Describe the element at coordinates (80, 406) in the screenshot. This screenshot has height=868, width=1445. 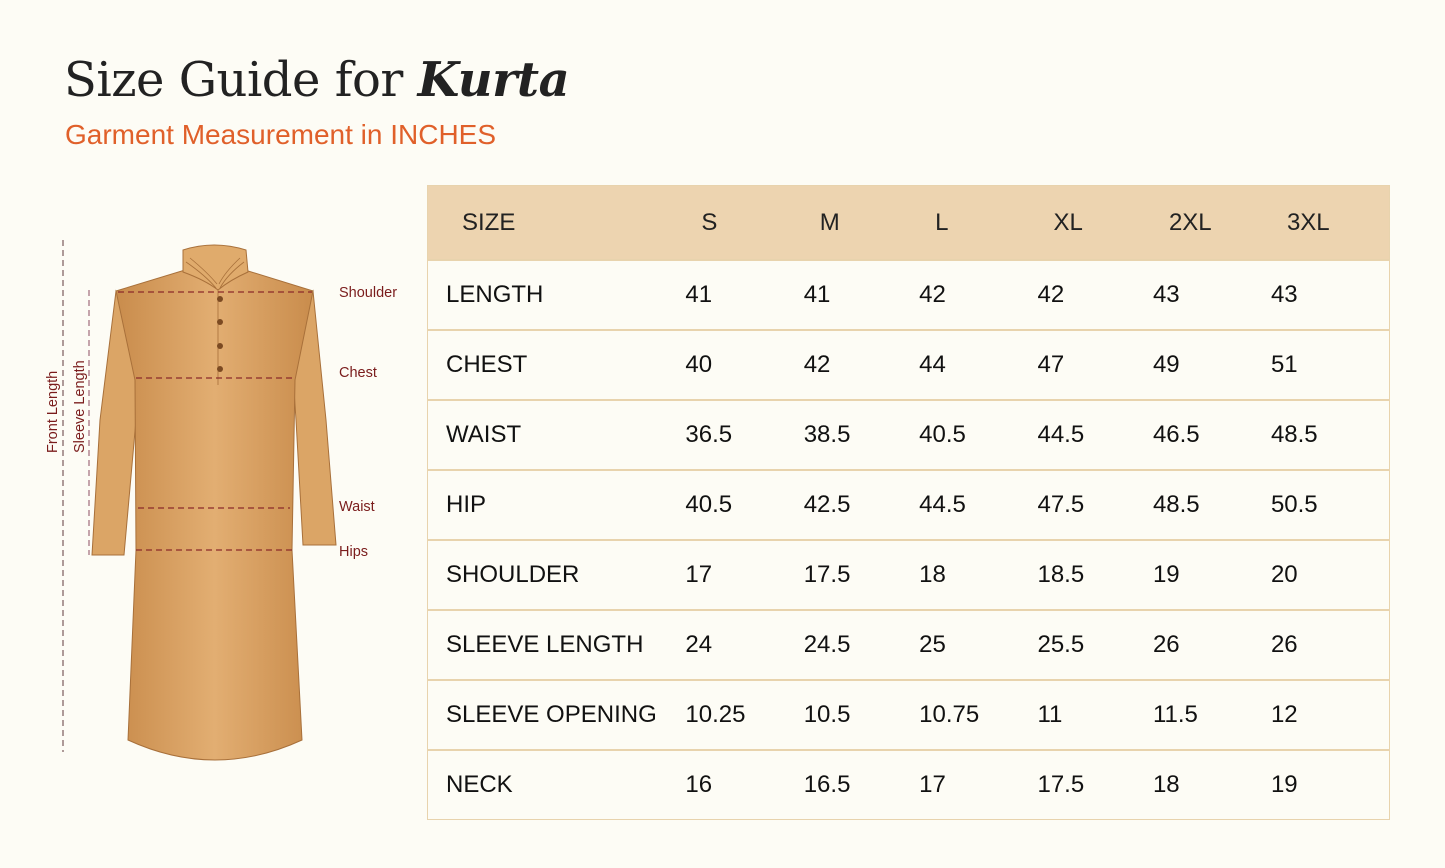
I see `label-sleeve-length: Sleeve Length` at that location.